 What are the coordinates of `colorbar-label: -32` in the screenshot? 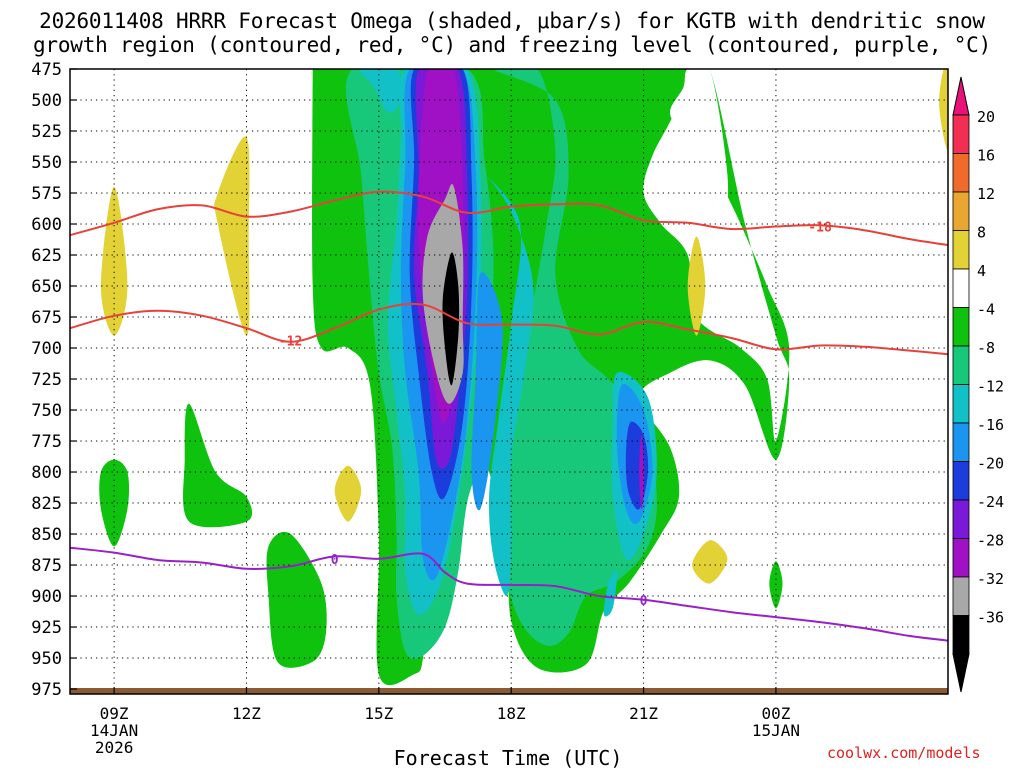 It's located at (990, 579).